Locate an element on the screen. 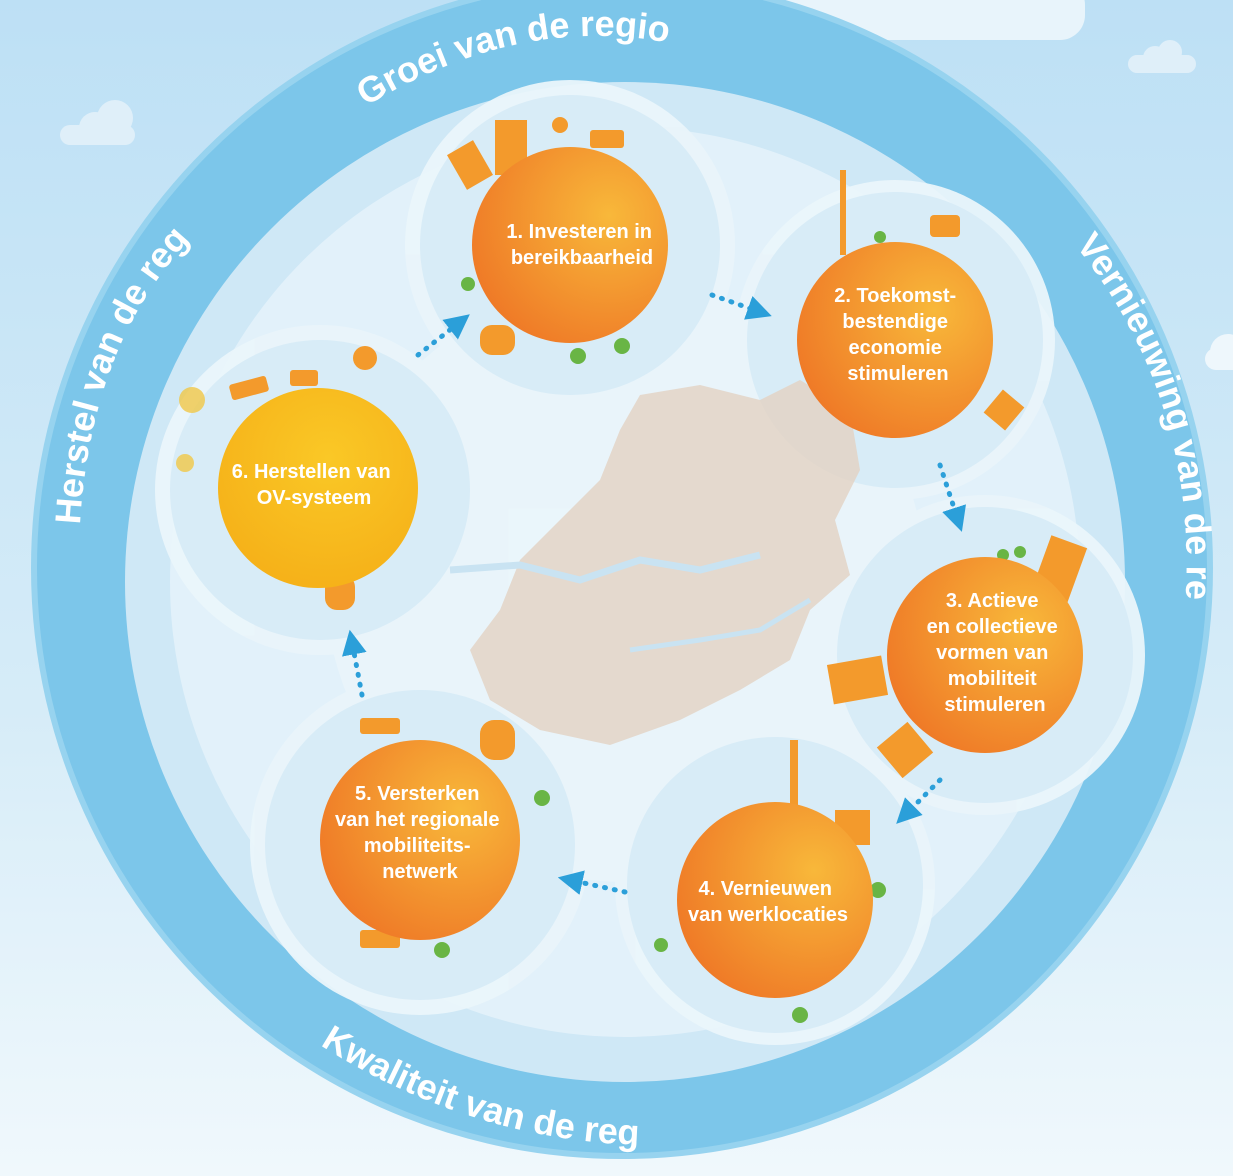 The width and height of the screenshot is (1233, 1176). node-1: 1. Investeren in bereikbaarheid is located at coordinates (570, 245).